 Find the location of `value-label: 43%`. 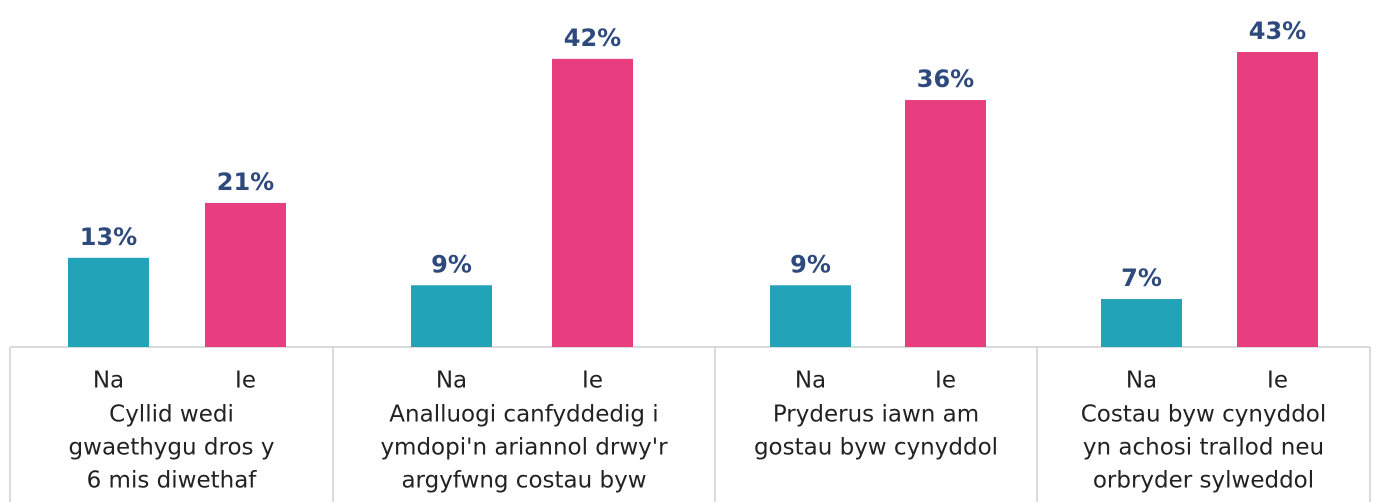

value-label: 43% is located at coordinates (1277, 31).